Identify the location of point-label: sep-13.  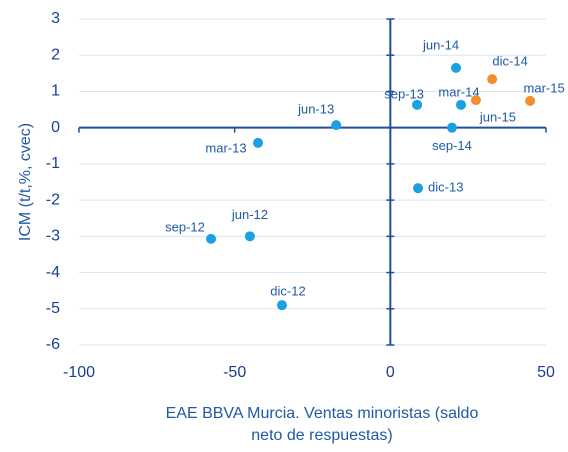
(404, 93).